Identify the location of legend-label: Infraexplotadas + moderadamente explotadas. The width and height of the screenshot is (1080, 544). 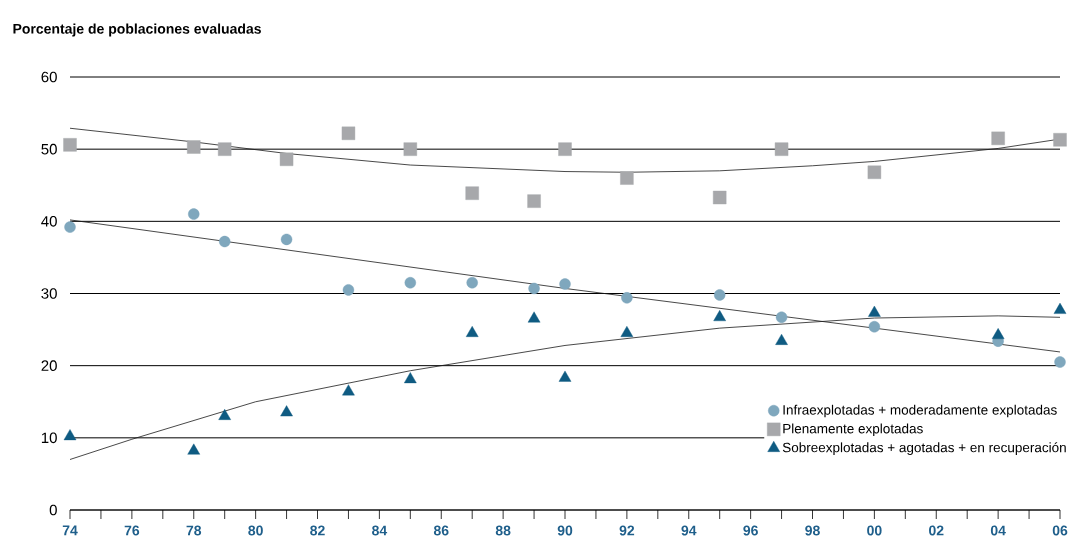
(920, 411).